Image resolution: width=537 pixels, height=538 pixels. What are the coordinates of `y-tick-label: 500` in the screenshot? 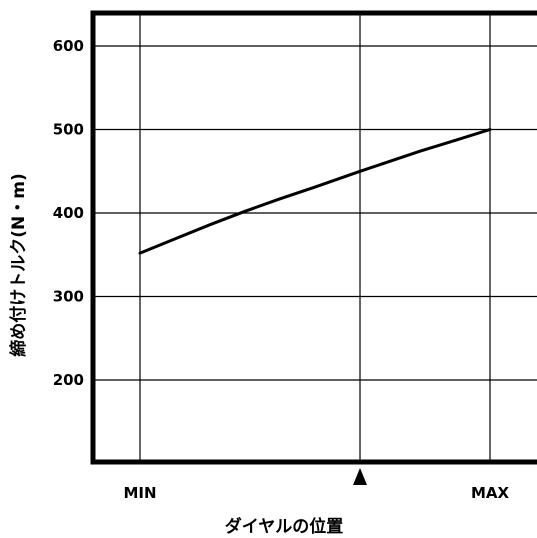 It's located at (68, 130).